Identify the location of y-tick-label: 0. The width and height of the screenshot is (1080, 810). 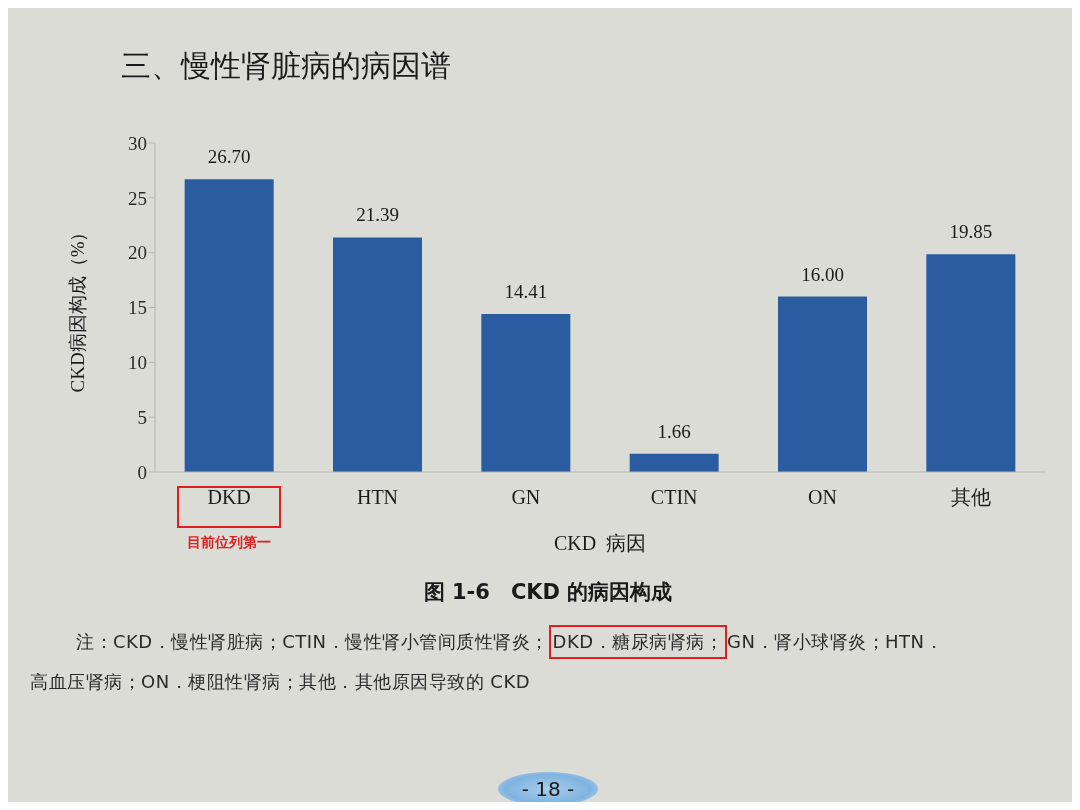
(142, 472).